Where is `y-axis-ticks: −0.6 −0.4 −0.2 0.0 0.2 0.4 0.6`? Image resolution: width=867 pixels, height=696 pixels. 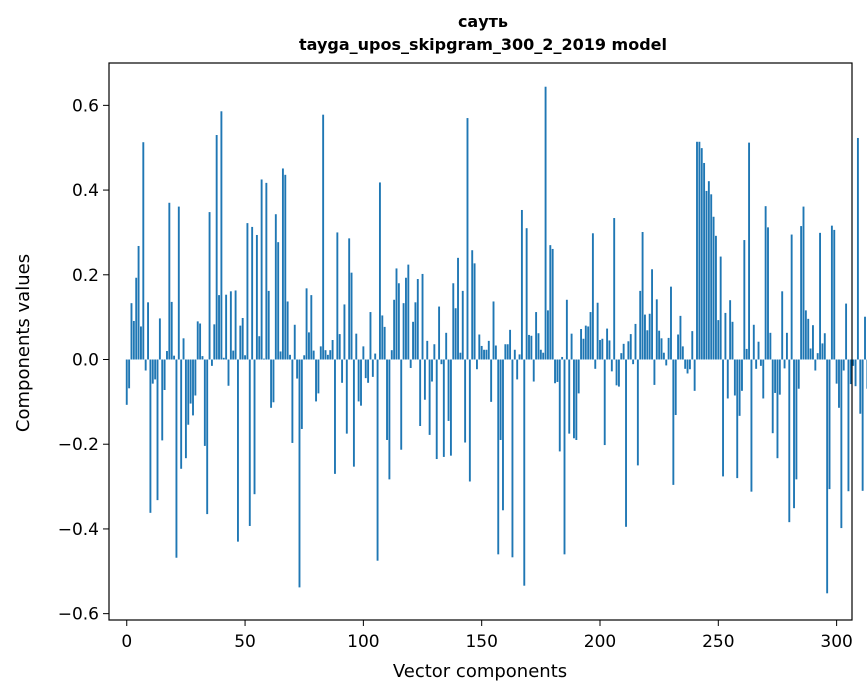
y-axis-ticks: −0.6 −0.4 −0.2 0.0 0.2 0.4 0.6 is located at coordinates (83, 360).